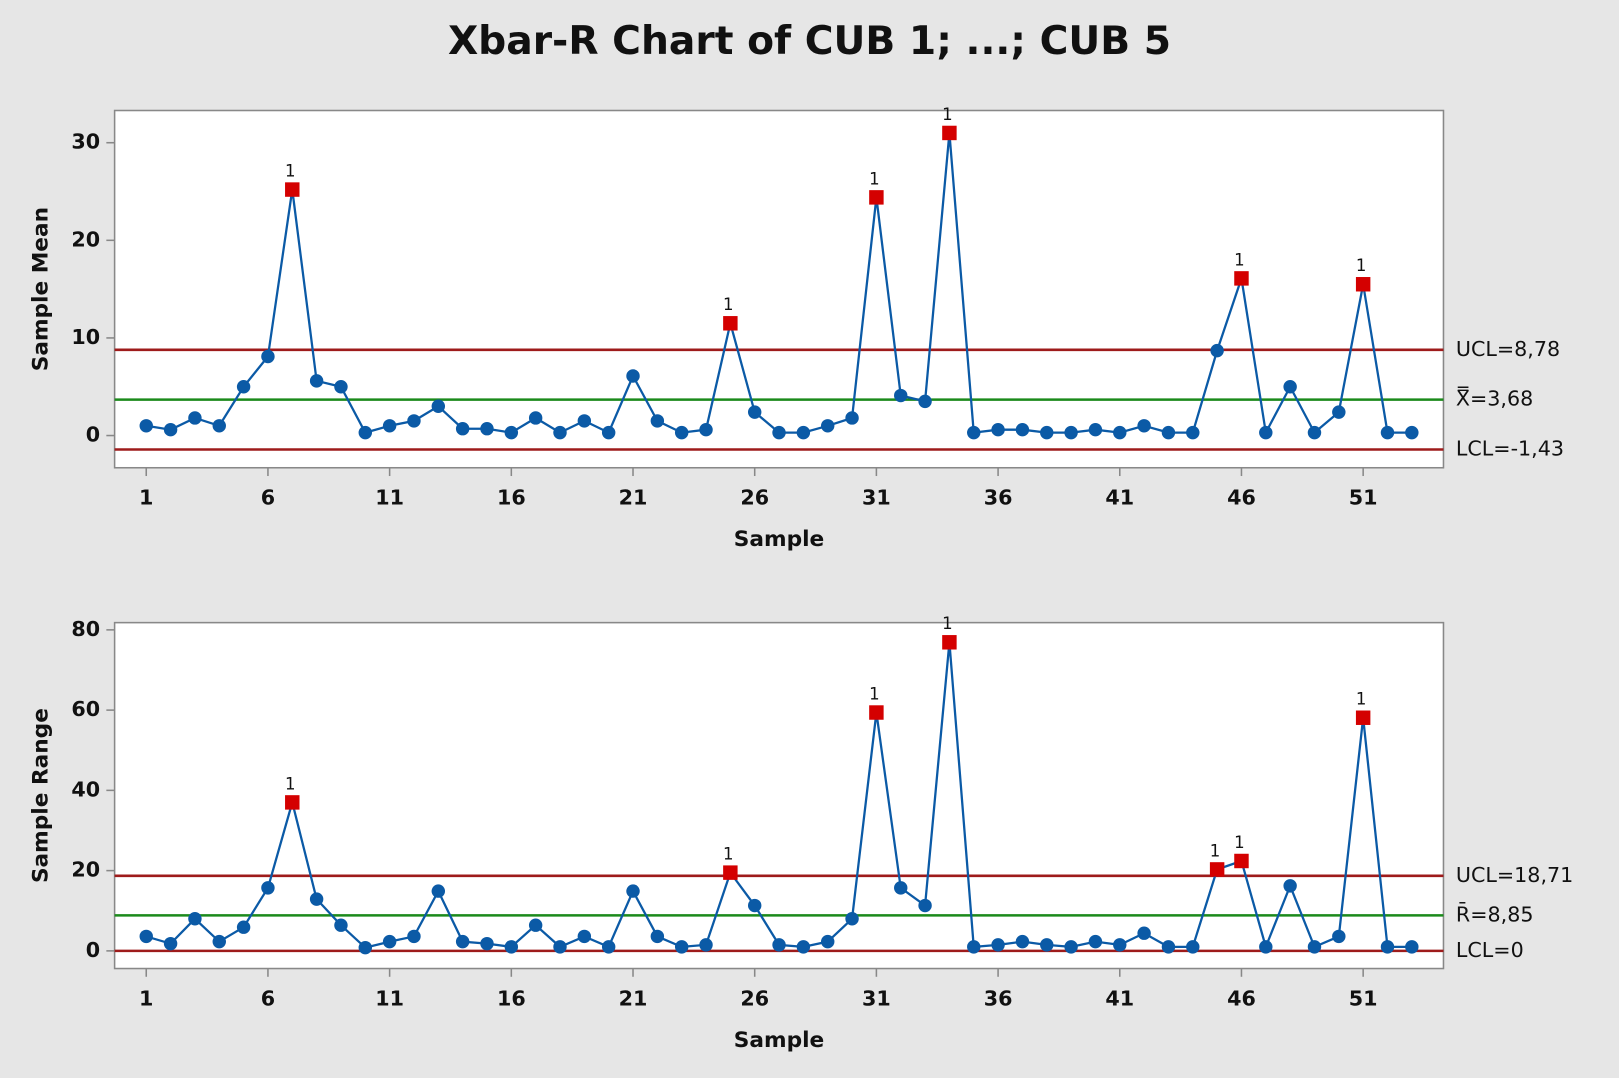  I want to click on x-tick-label: 1, so click(146, 498).